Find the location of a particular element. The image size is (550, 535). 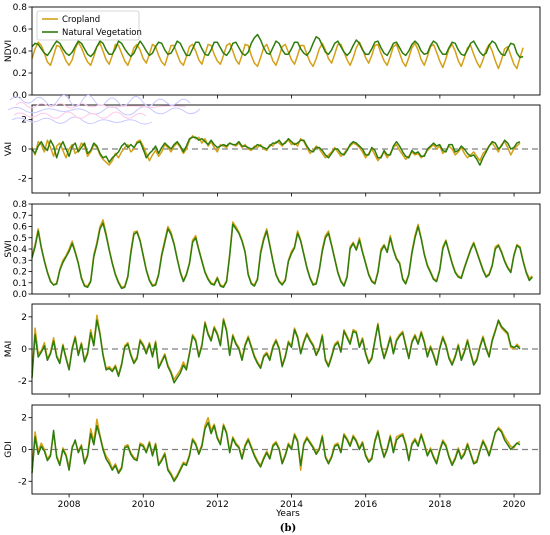

y-axis-label-gdi: GDI is located at coordinates (9, 449).